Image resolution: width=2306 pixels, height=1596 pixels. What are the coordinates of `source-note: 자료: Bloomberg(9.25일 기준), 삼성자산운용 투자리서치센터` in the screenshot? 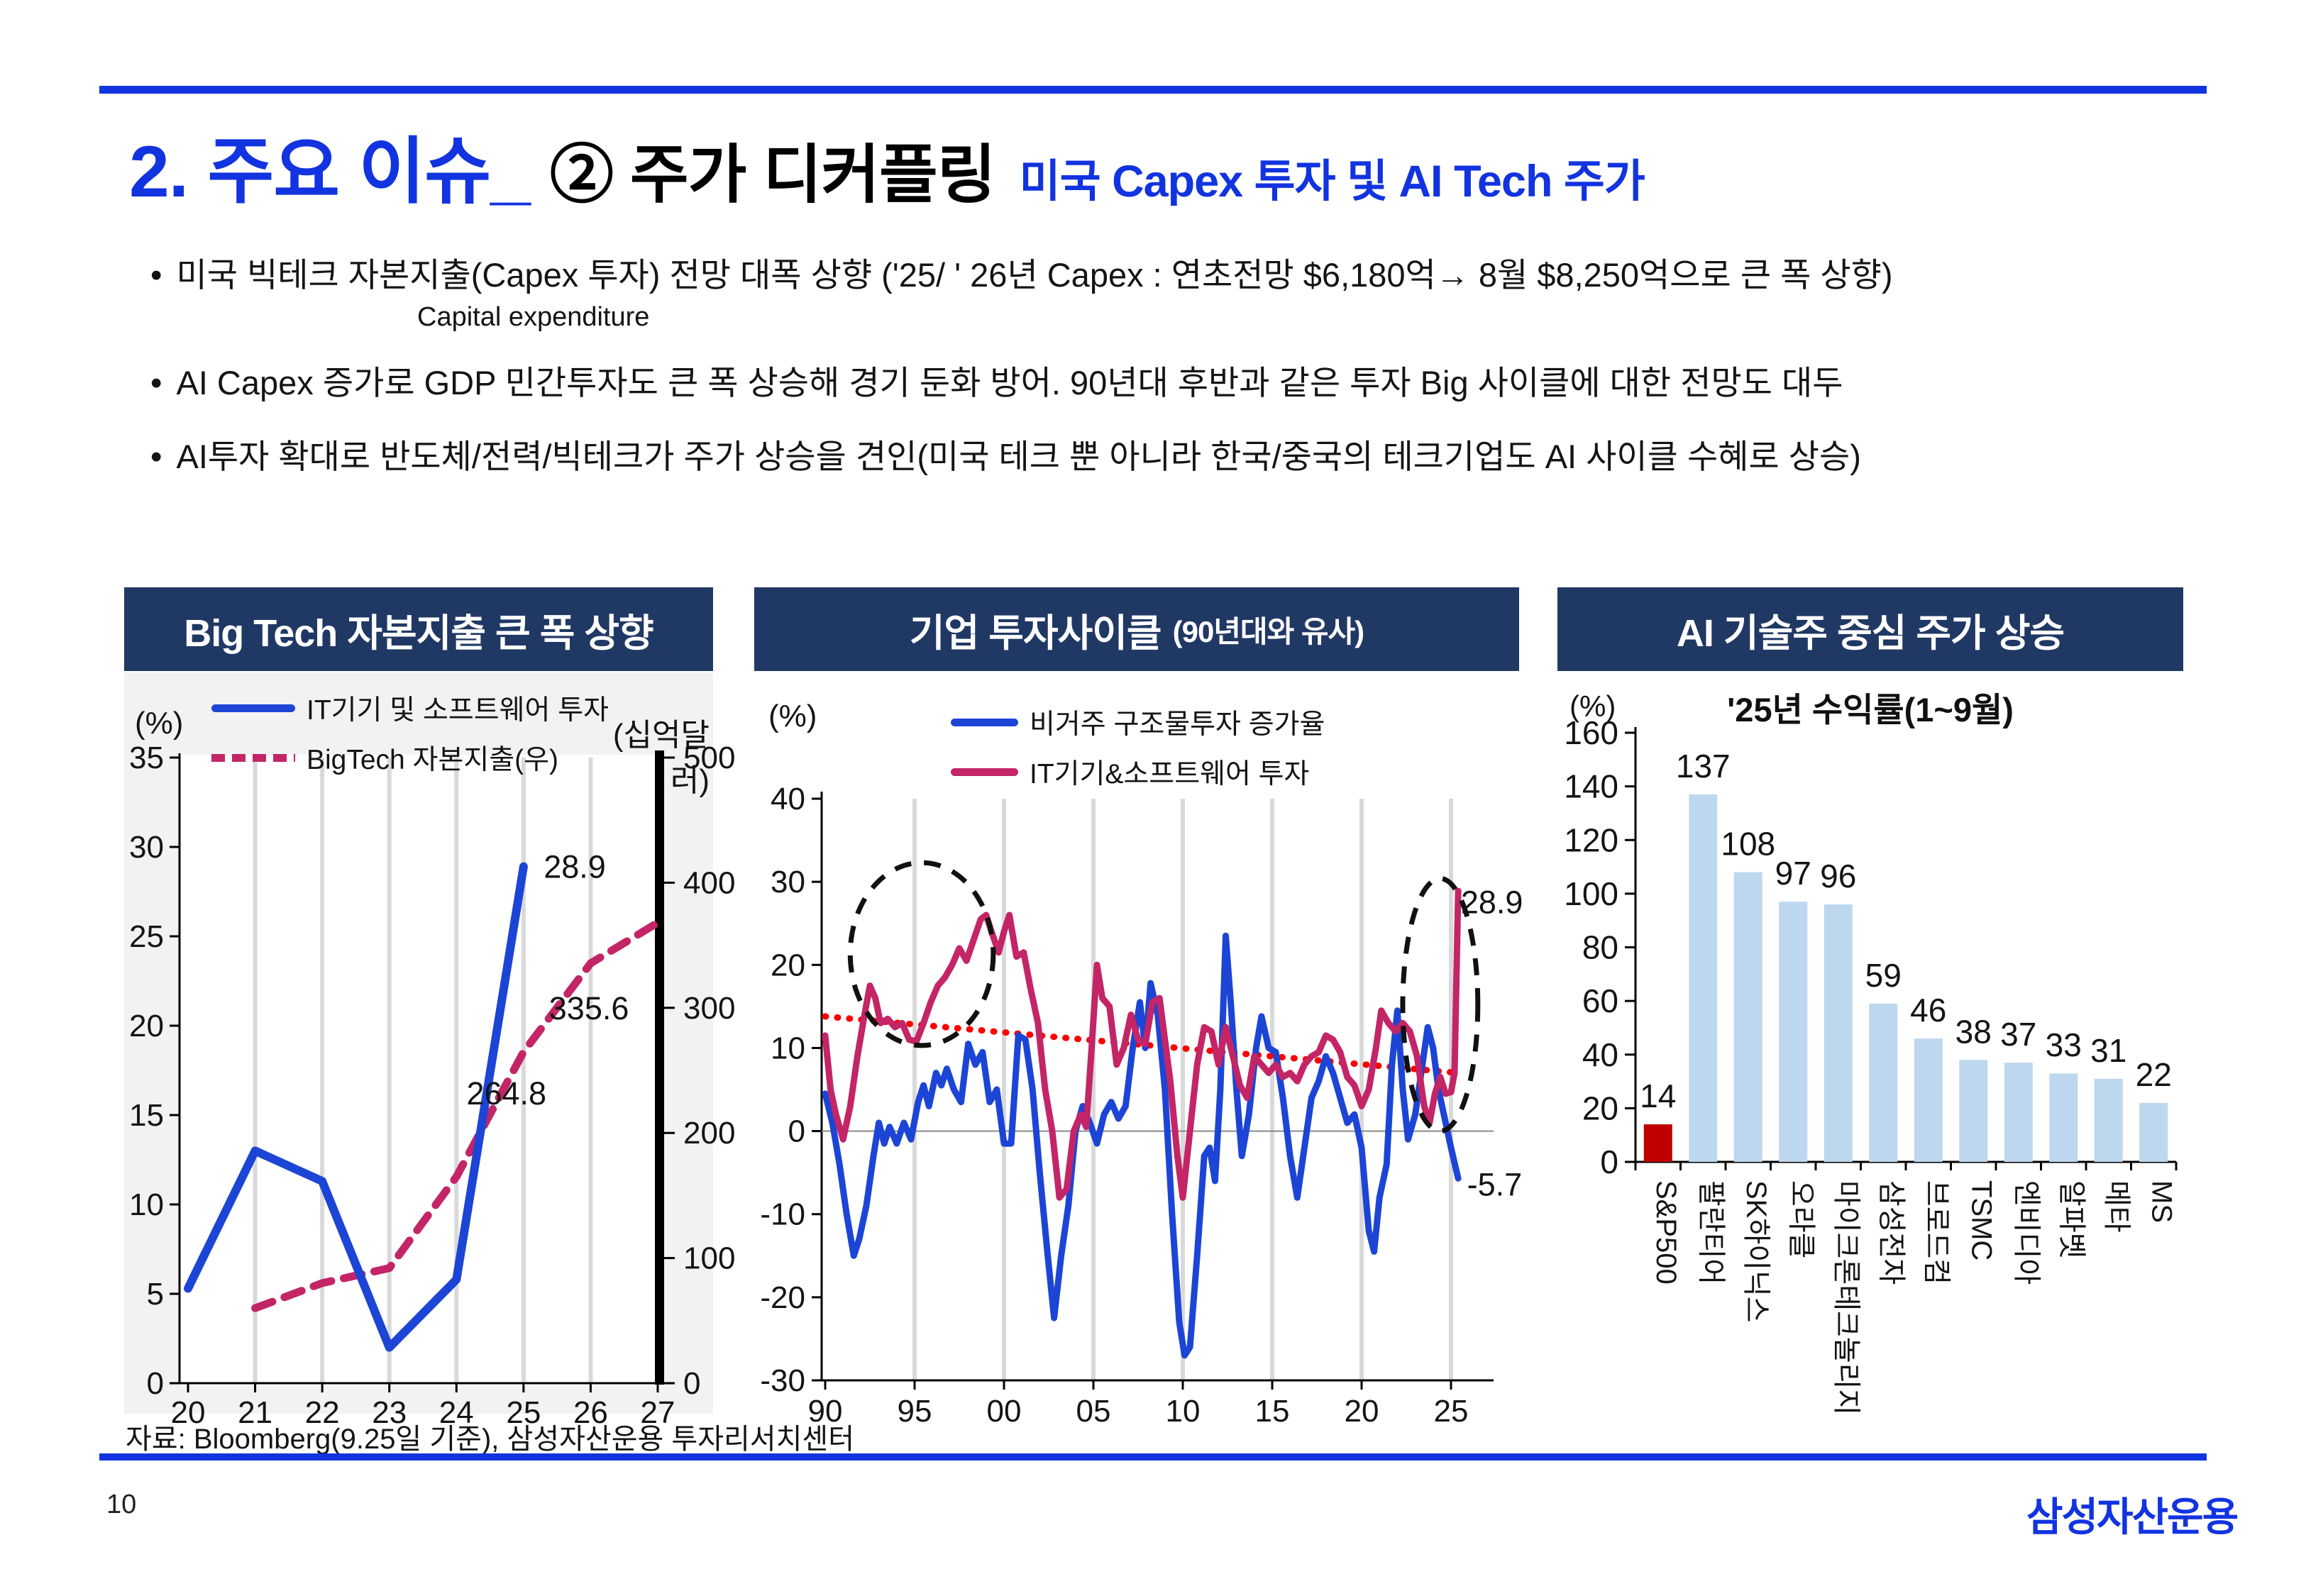 It's located at (490, 1440).